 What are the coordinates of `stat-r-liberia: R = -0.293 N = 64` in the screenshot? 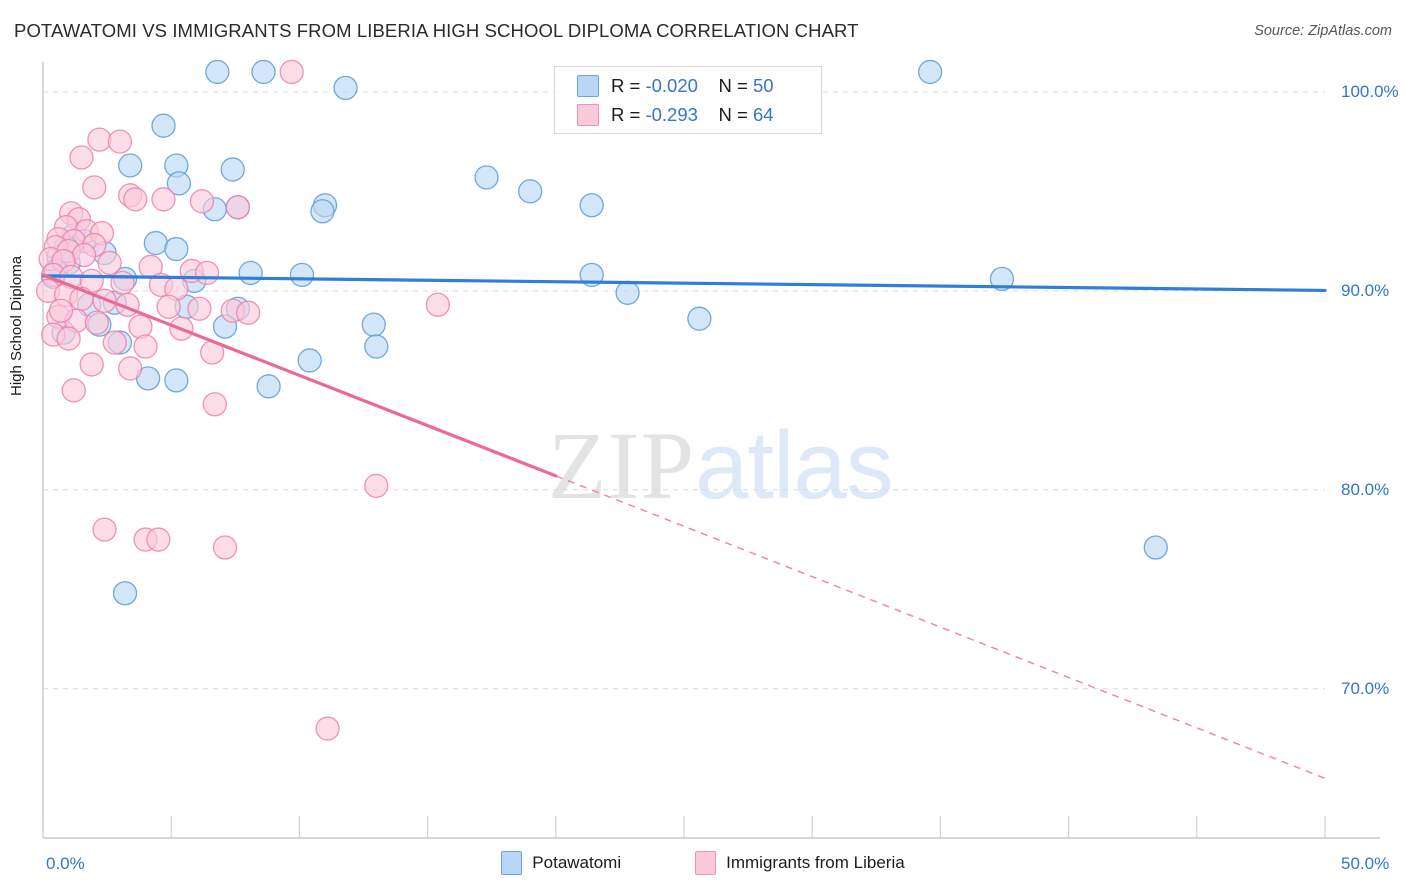 It's located at (692, 115).